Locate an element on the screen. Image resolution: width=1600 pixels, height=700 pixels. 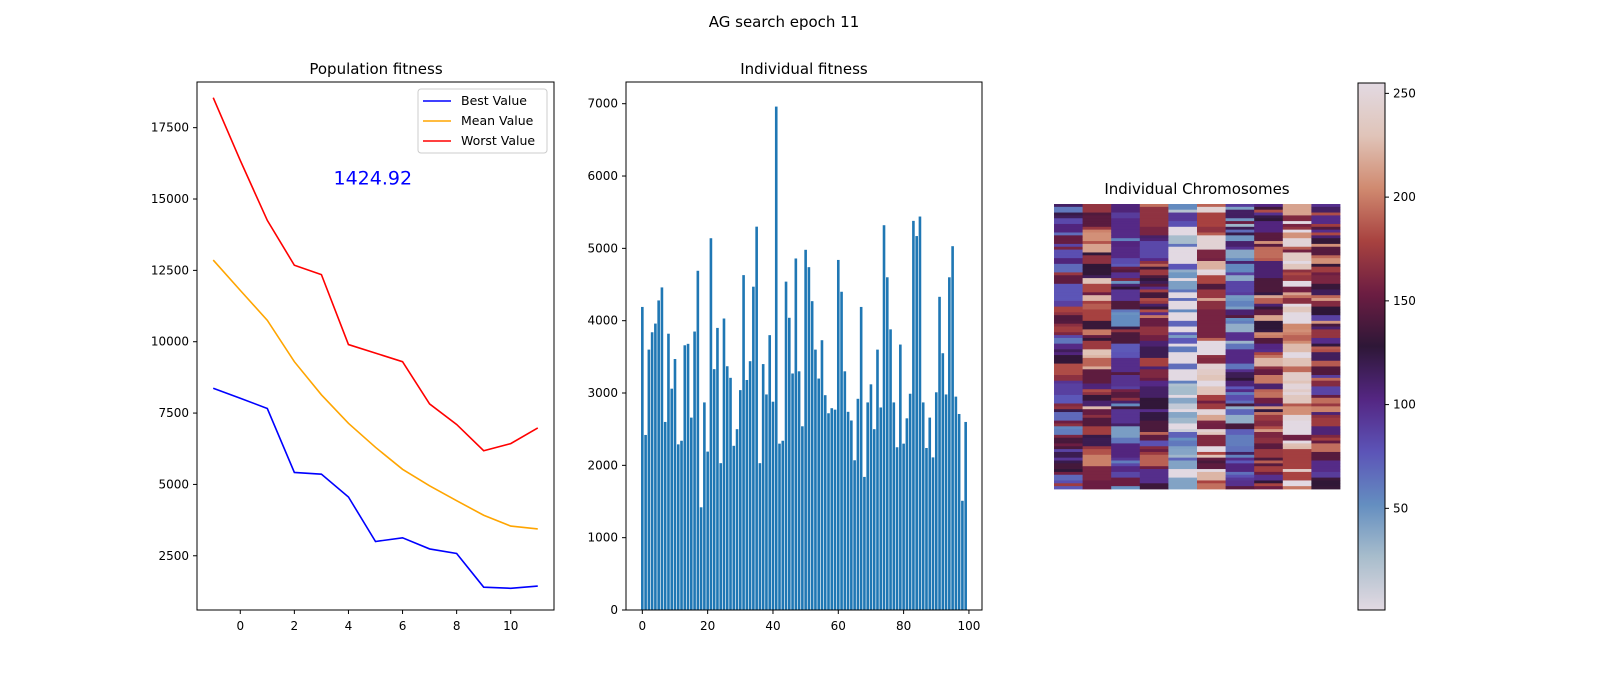
legend: Best Value Mean Value Worst Value is located at coordinates (482, 121).